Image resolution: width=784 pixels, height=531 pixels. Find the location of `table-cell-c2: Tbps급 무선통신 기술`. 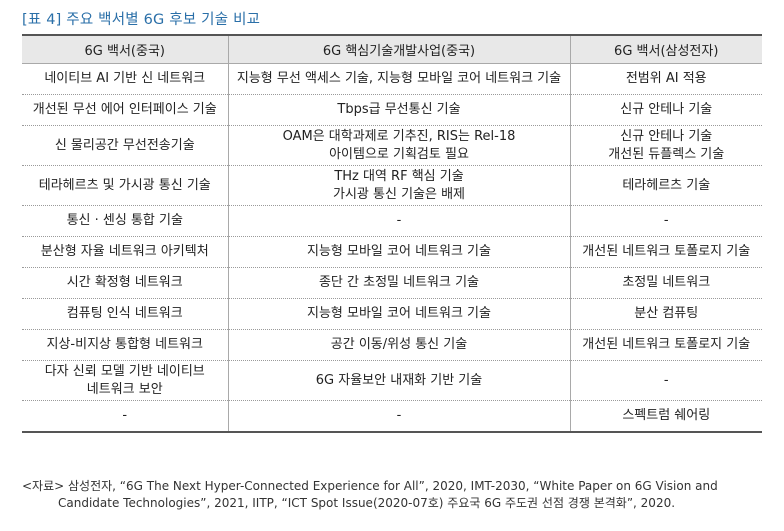

table-cell-c2: Tbps급 무선통신 기술 is located at coordinates (399, 110).